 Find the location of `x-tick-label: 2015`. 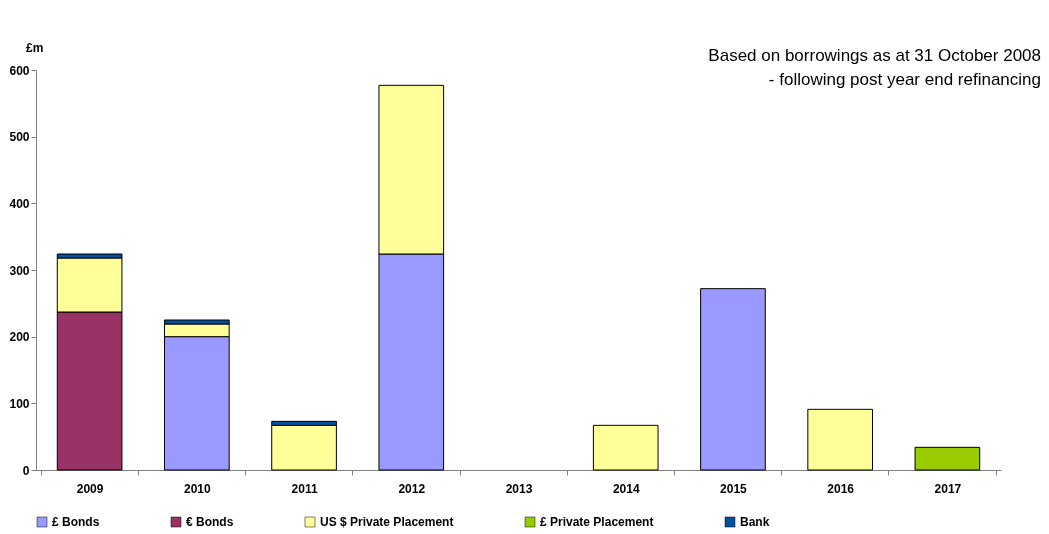

x-tick-label: 2015 is located at coordinates (734, 488).